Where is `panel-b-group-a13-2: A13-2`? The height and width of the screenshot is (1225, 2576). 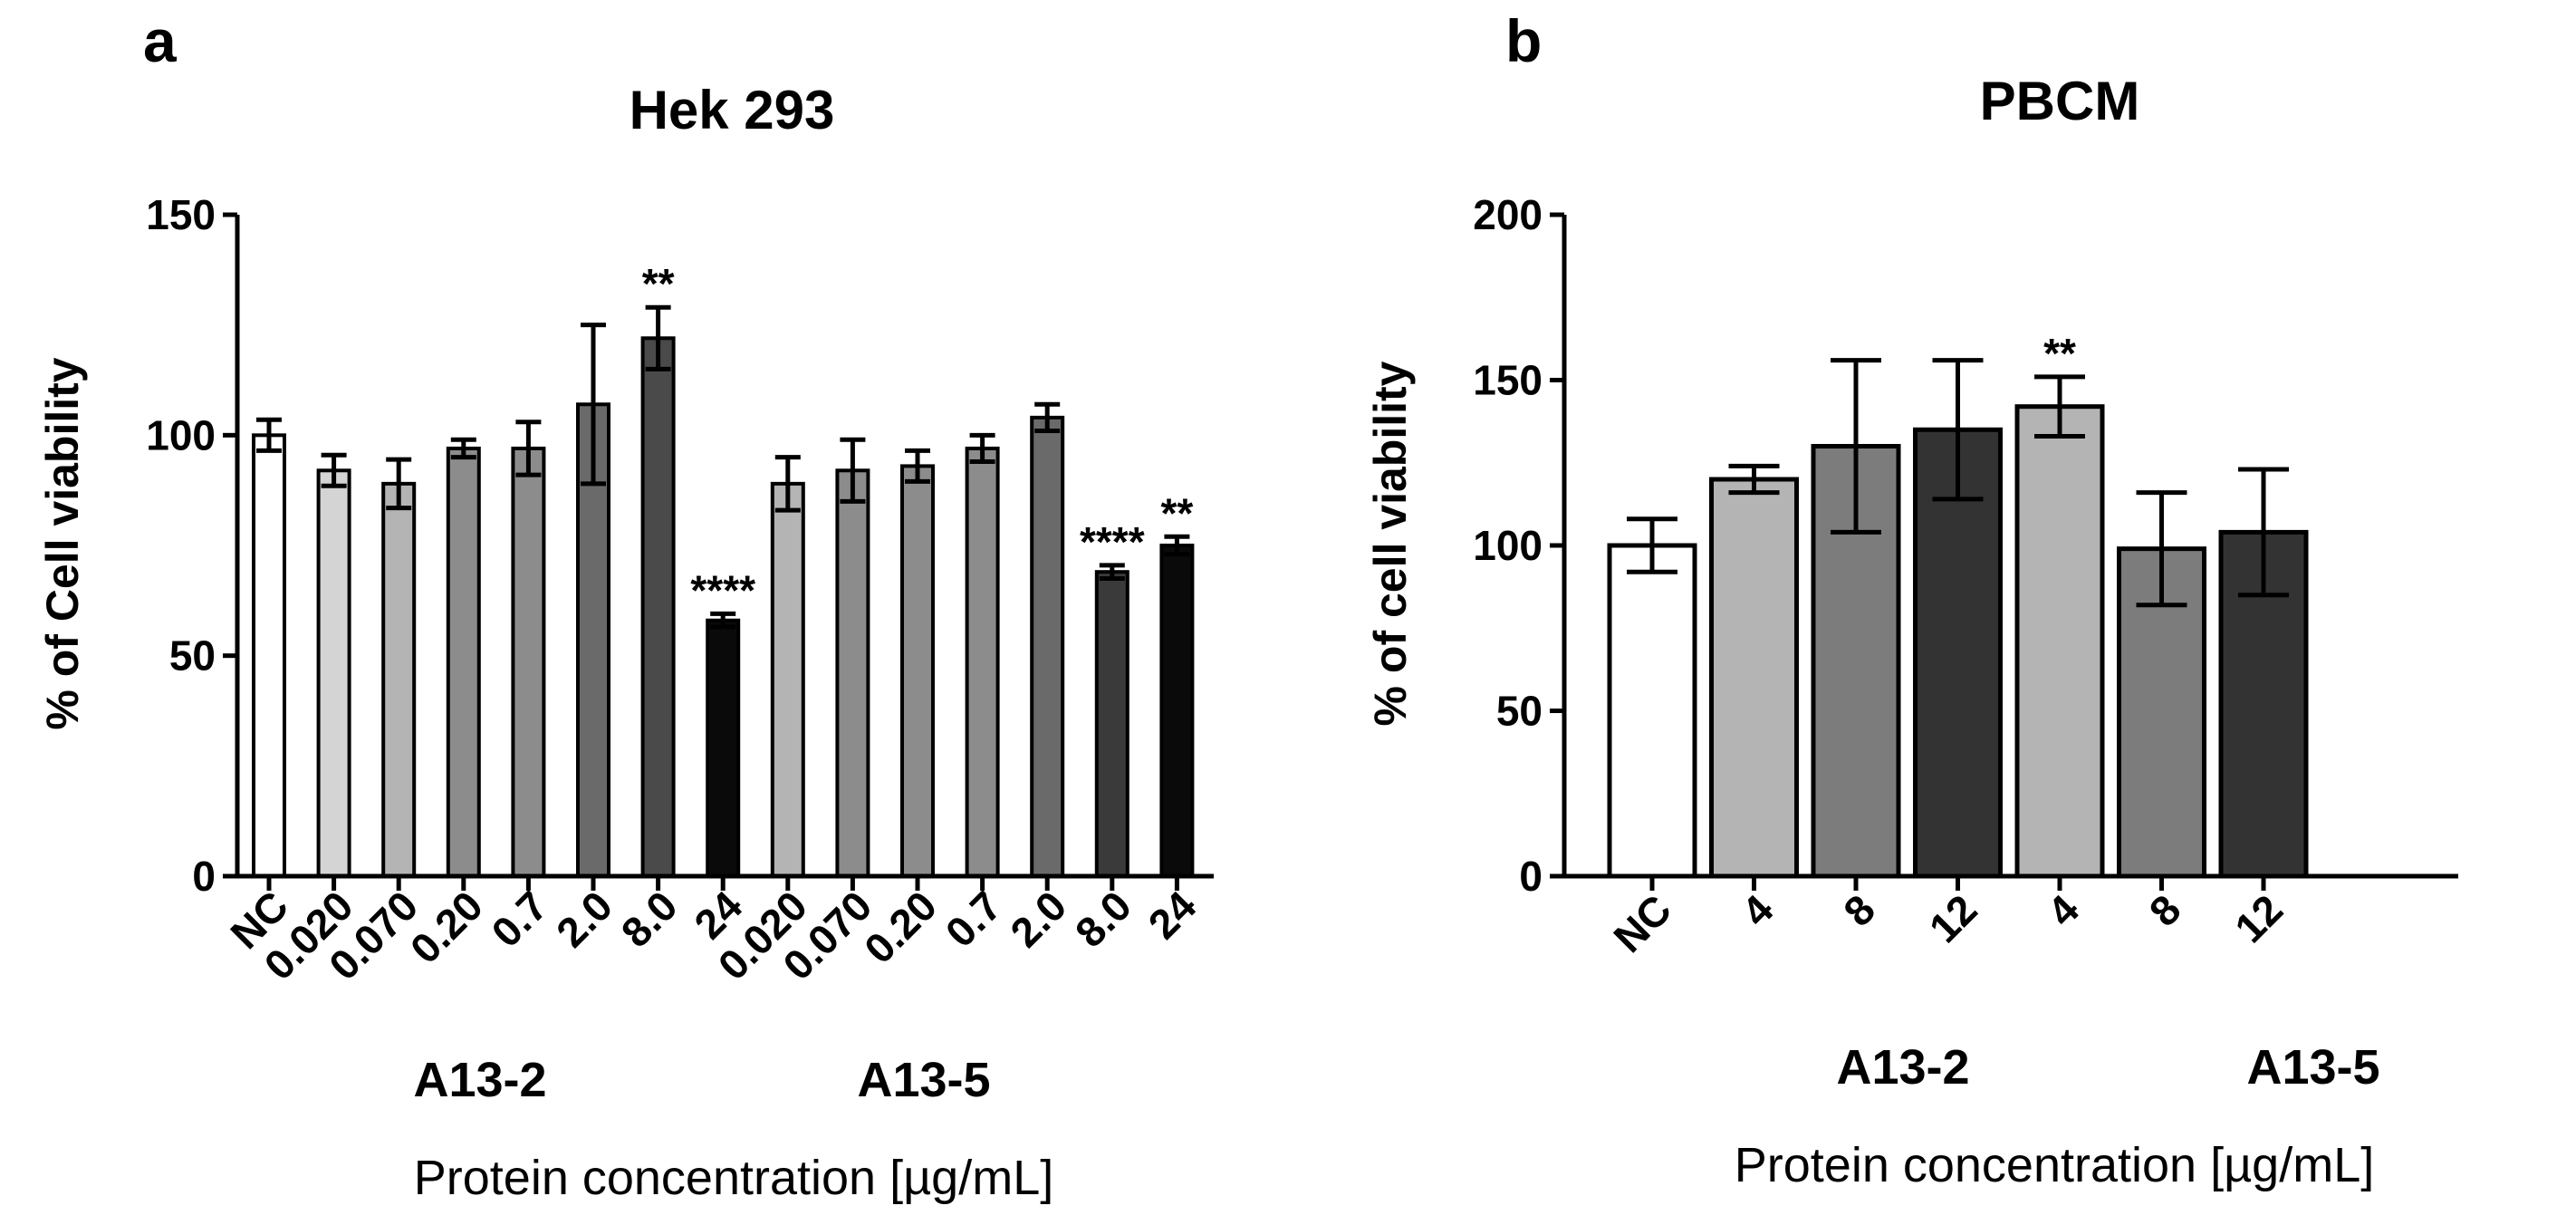 panel-b-group-a13-2: A13-2 is located at coordinates (1902, 1067).